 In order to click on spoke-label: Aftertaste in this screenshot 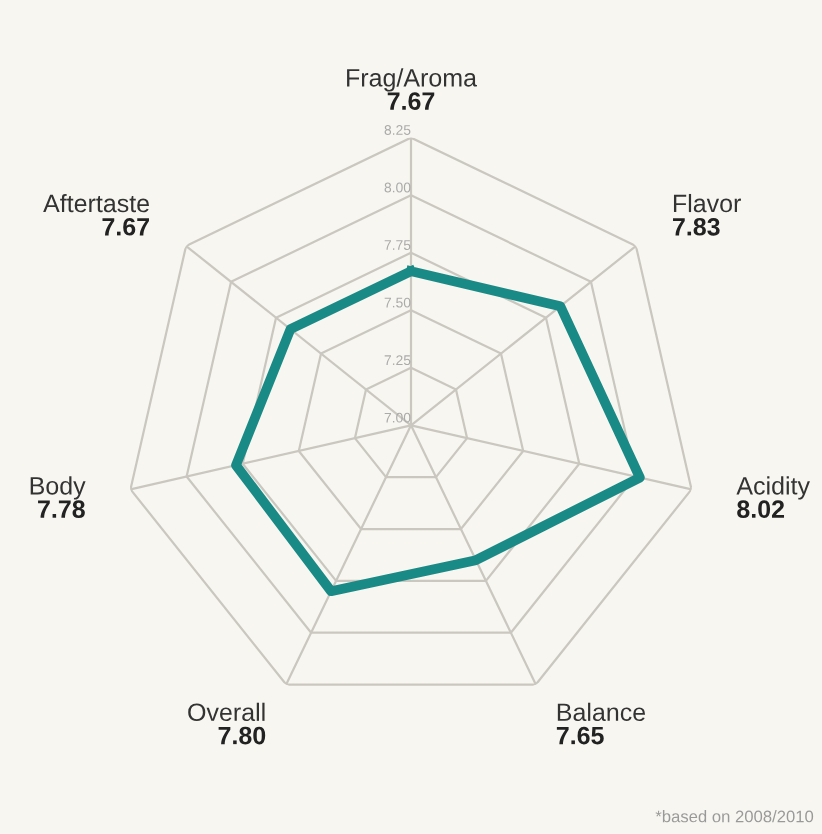, I will do `click(96, 203)`.